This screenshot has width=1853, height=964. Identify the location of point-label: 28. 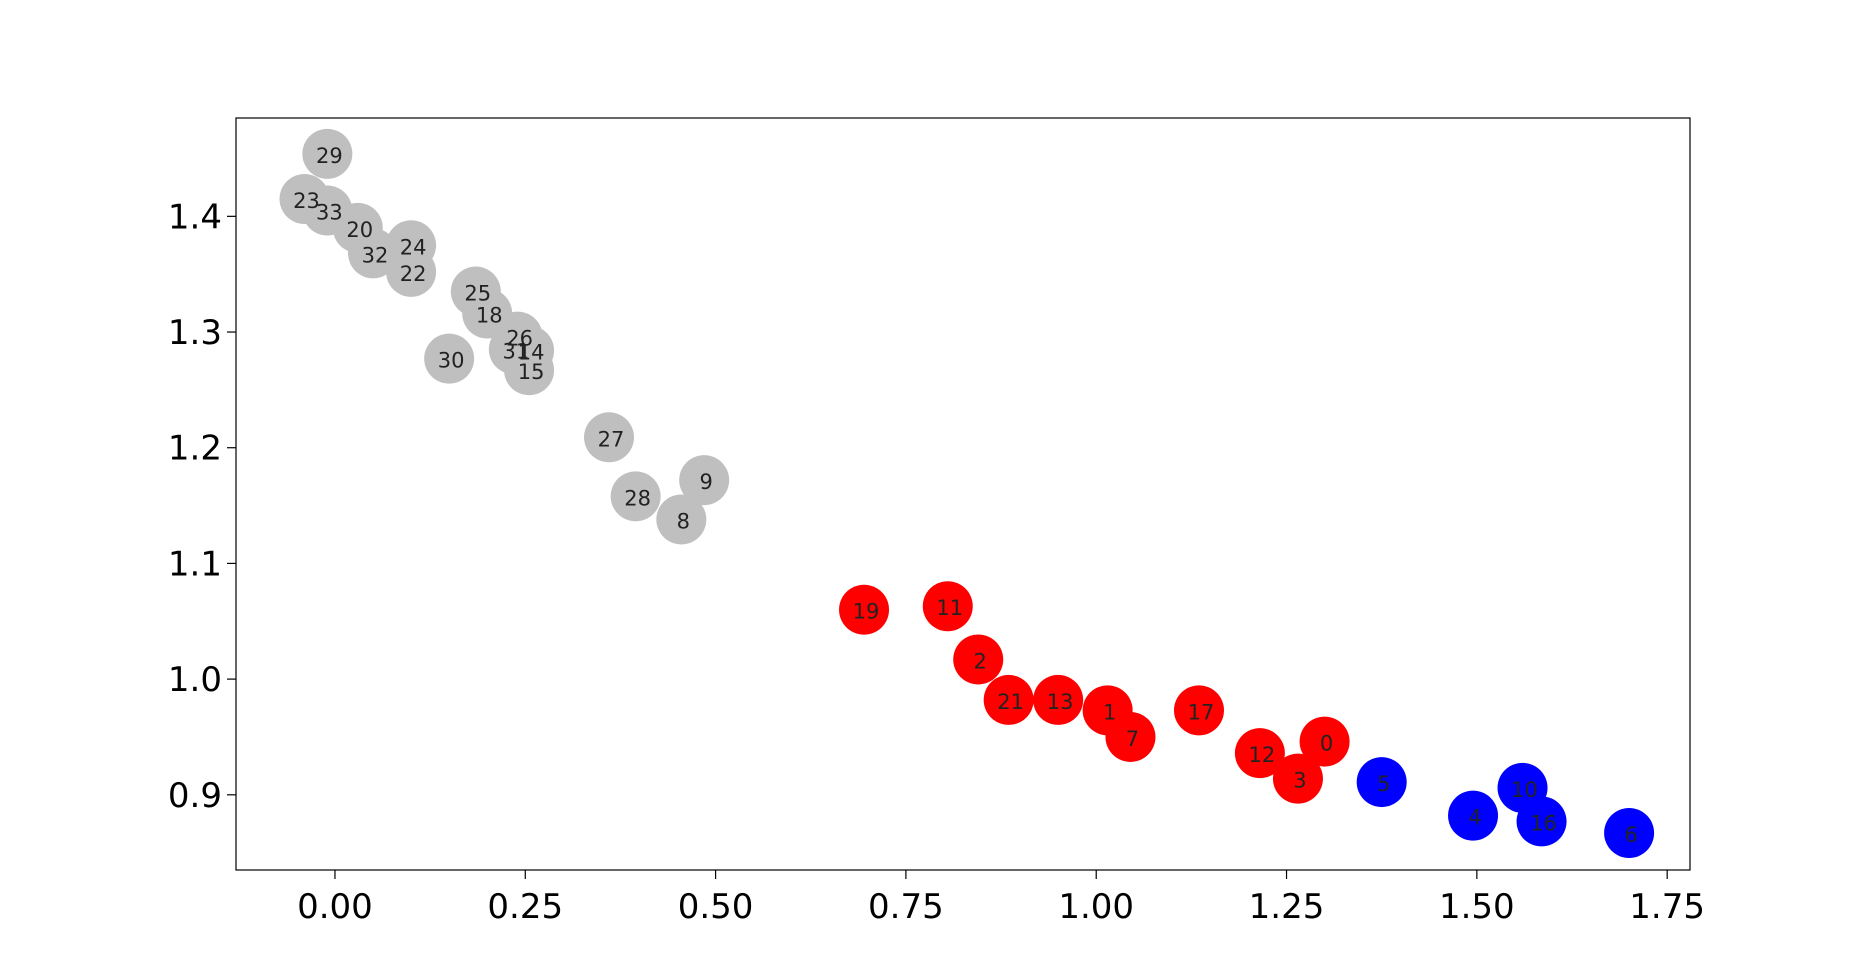
(637, 498).